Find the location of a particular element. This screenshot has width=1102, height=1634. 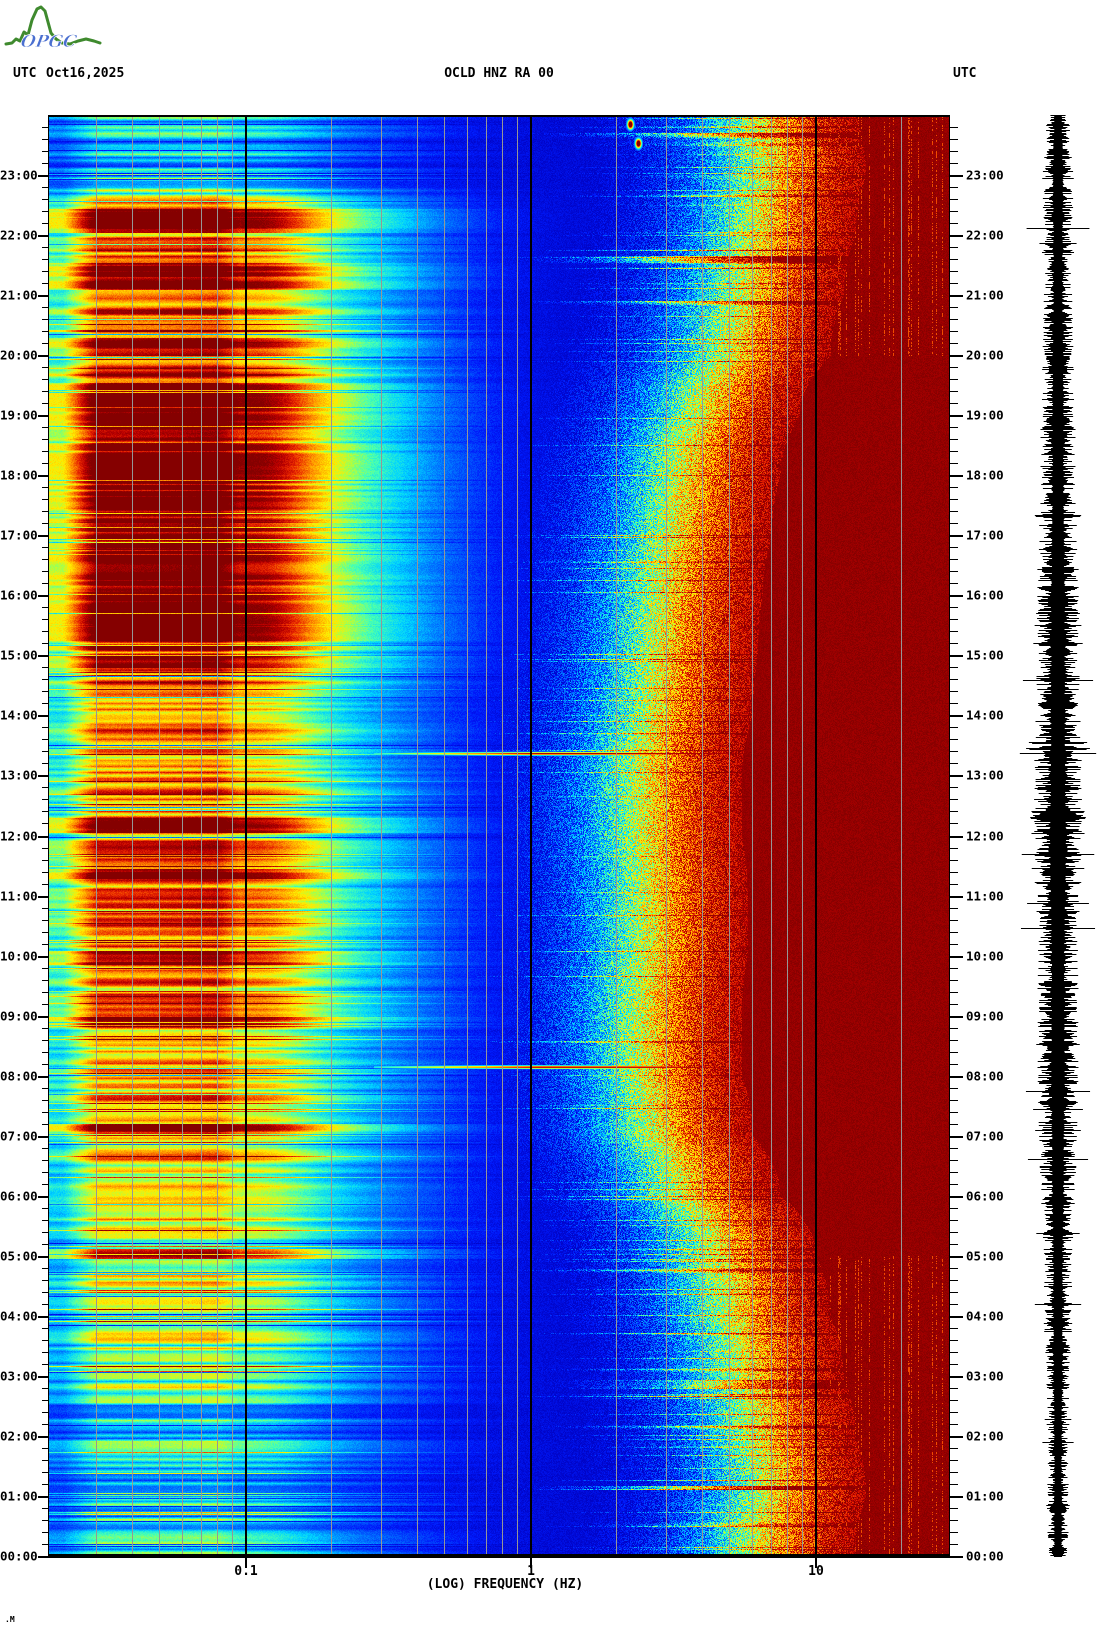

frequency-axis-title: (LOG) FREQUENCY (HZ) is located at coordinates (505, 1584).